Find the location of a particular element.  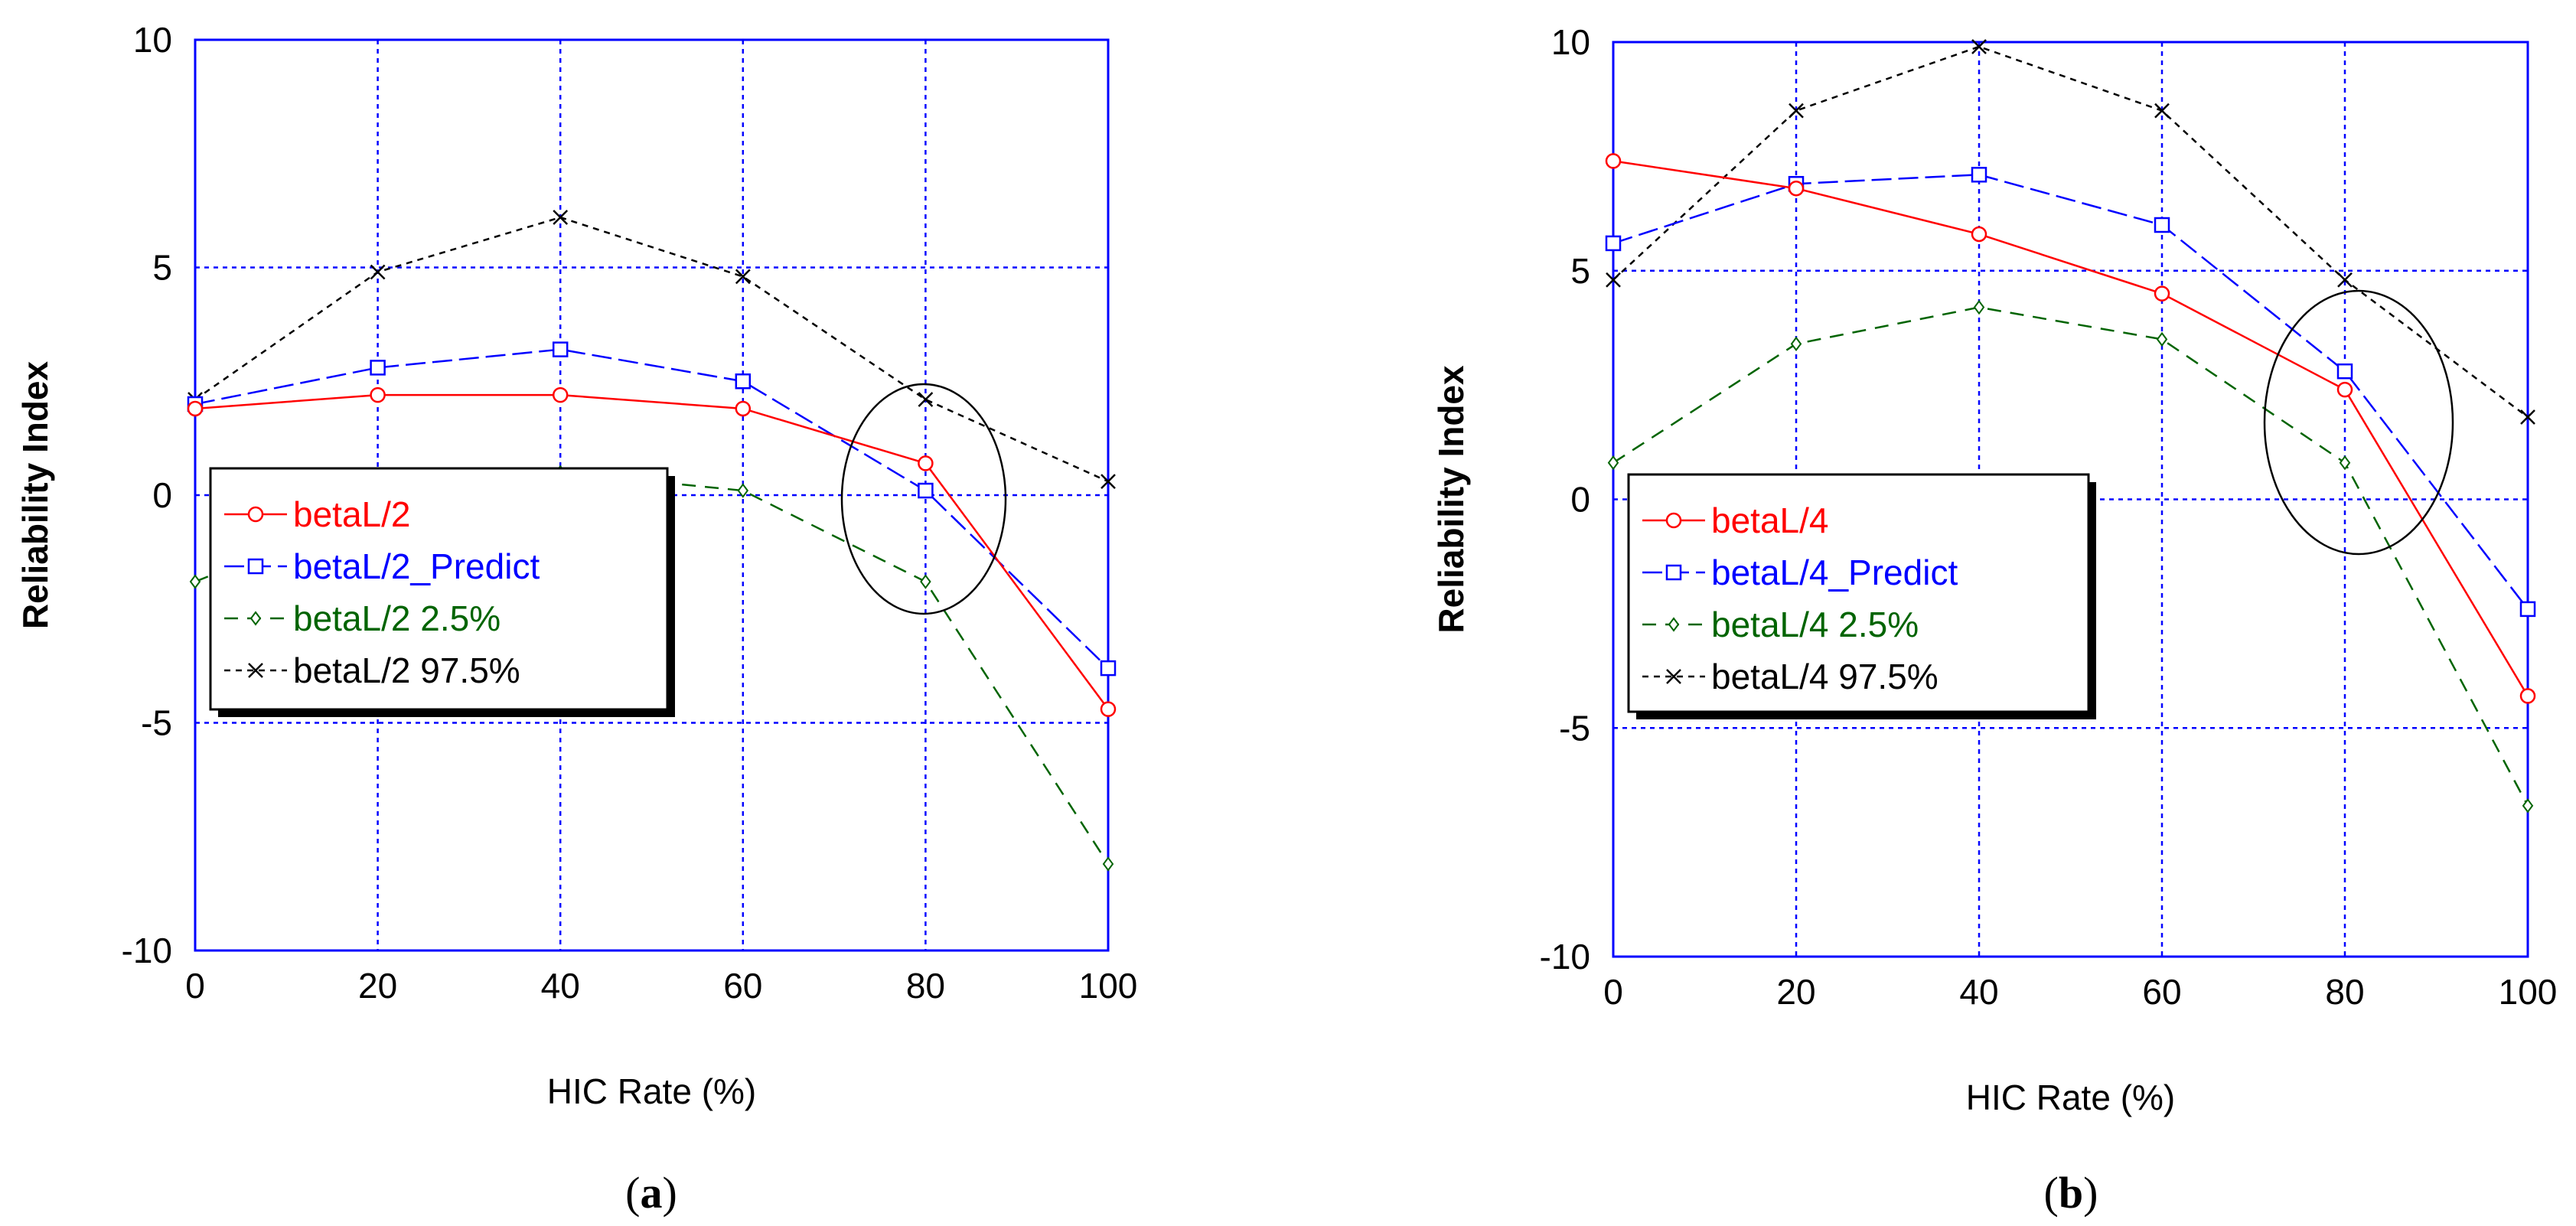

x-tick-label: 80 is located at coordinates (926, 986).